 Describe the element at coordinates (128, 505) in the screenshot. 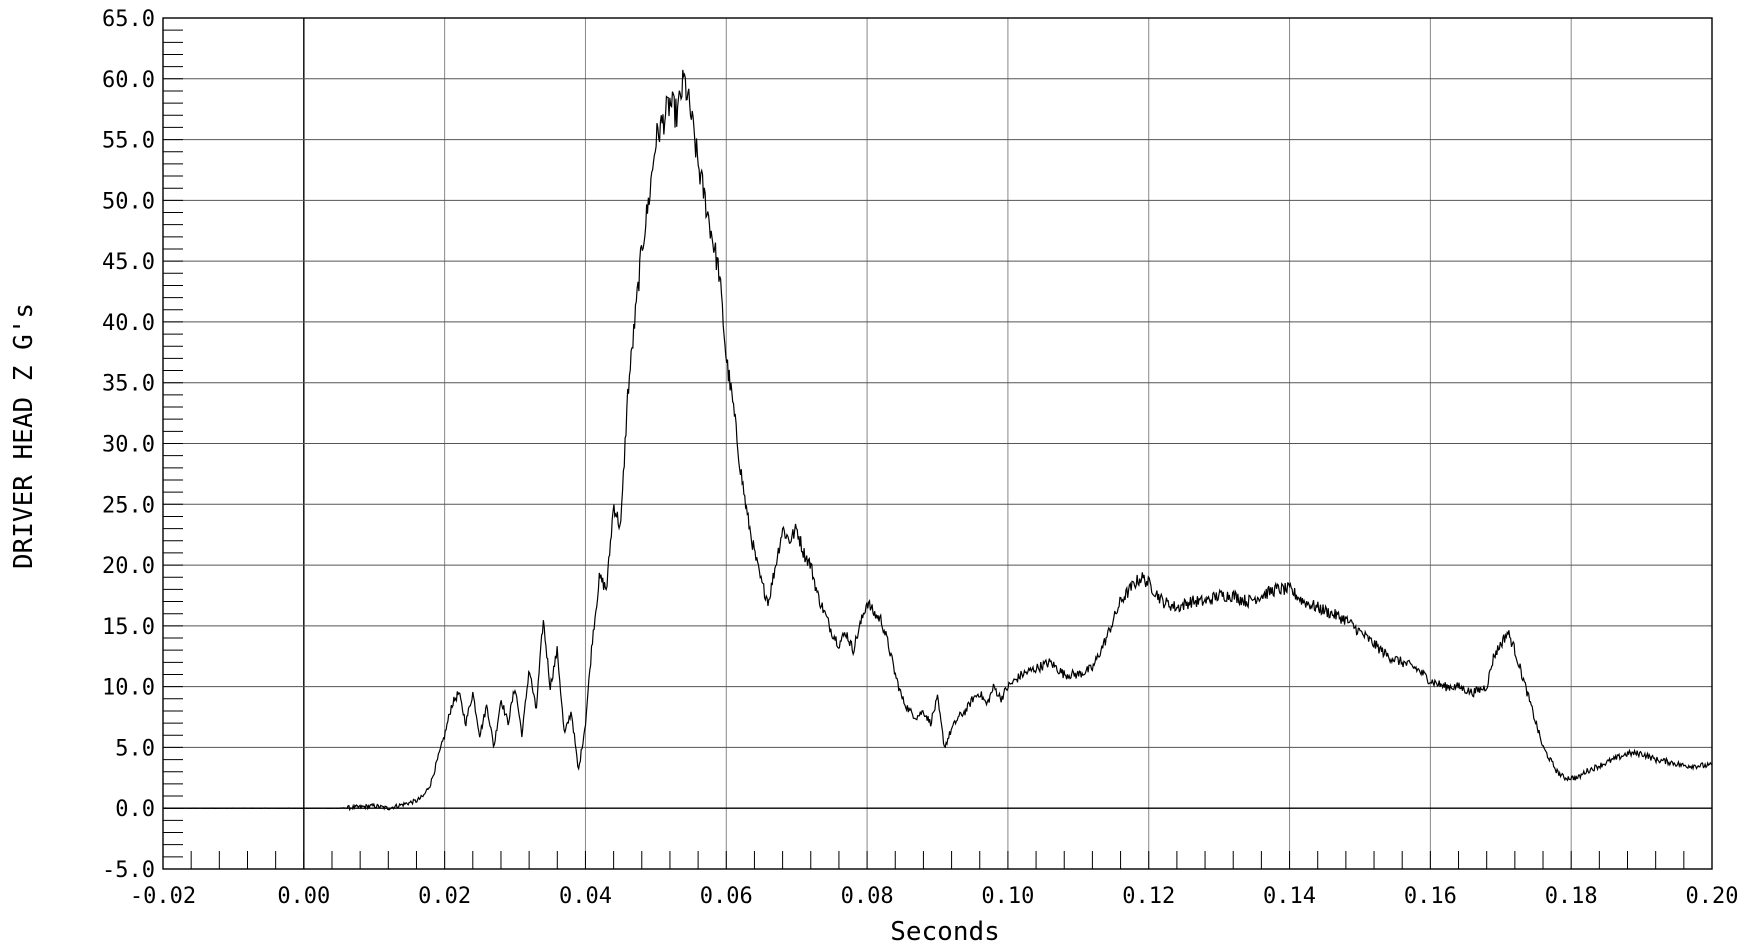

I see `y-tick-label: 25.0` at that location.